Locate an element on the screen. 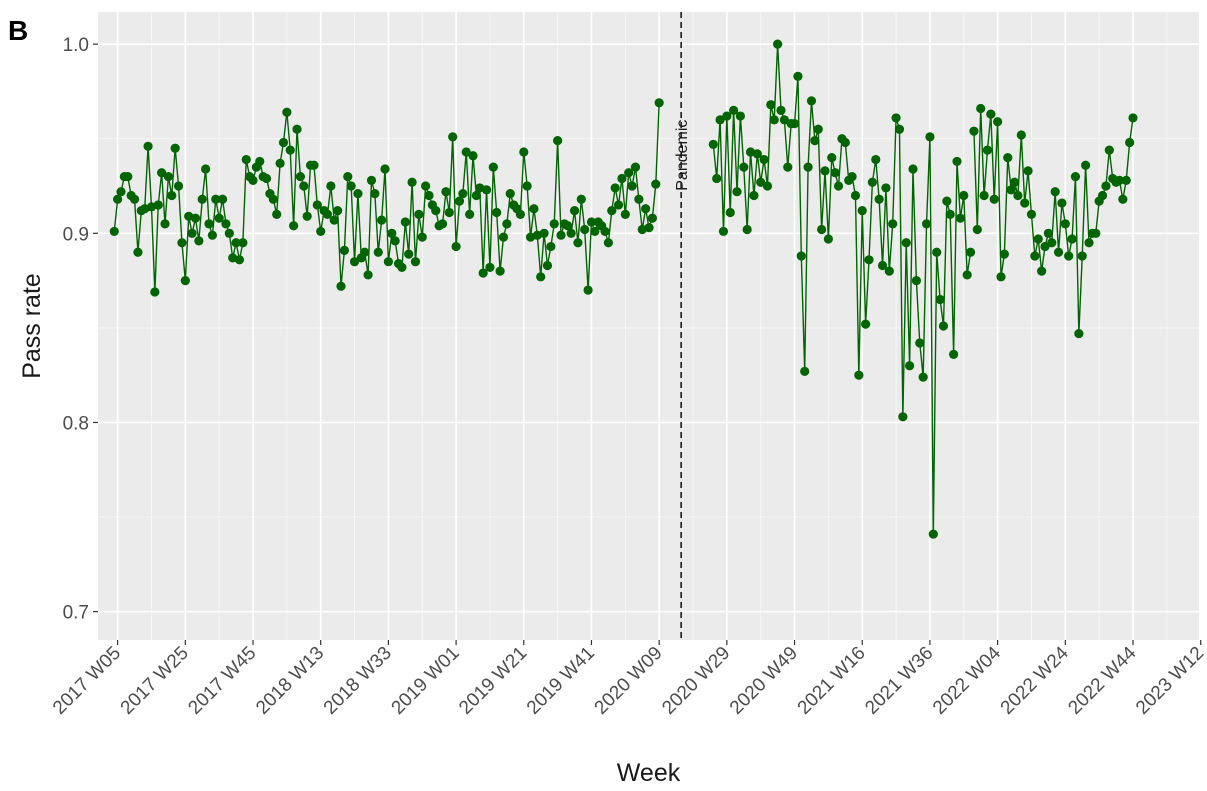  y-tick-label: 0.9 is located at coordinates (76, 234).